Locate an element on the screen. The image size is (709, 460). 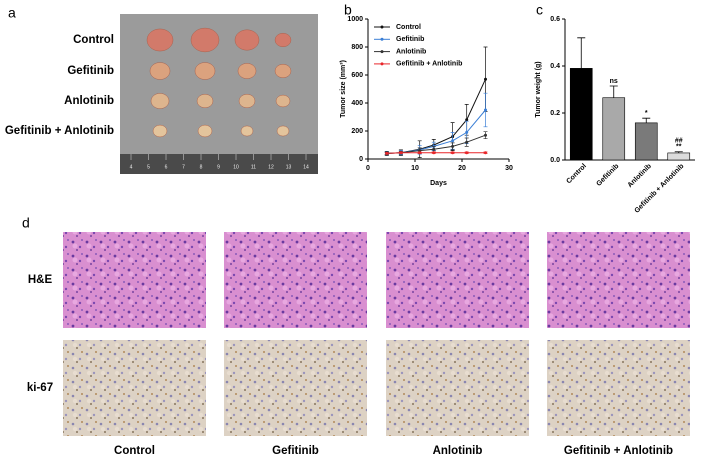
significance: * is located at coordinates (646, 113).